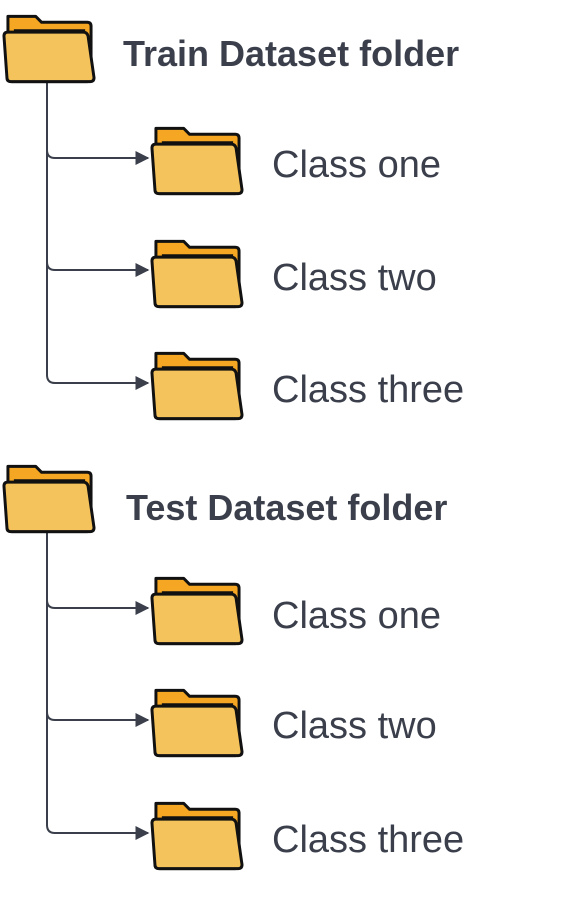  What do you see at coordinates (354, 726) in the screenshot?
I see `test-class-label-2: Class two` at bounding box center [354, 726].